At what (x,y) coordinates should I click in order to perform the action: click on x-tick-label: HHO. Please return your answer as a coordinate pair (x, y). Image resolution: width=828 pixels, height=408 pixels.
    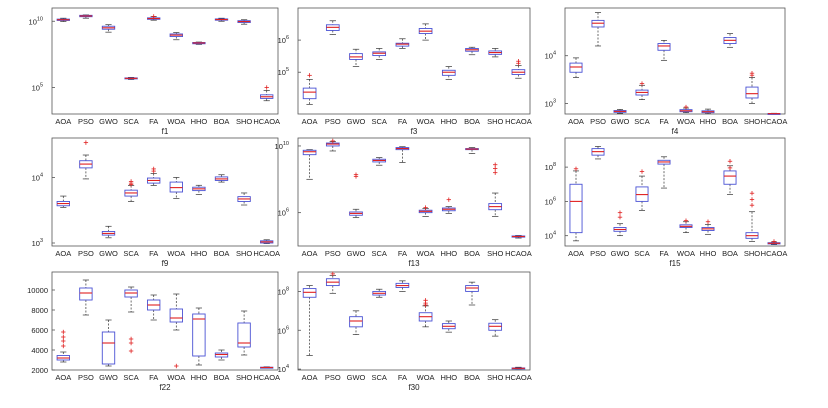
    Looking at the image, I should click on (199, 253).